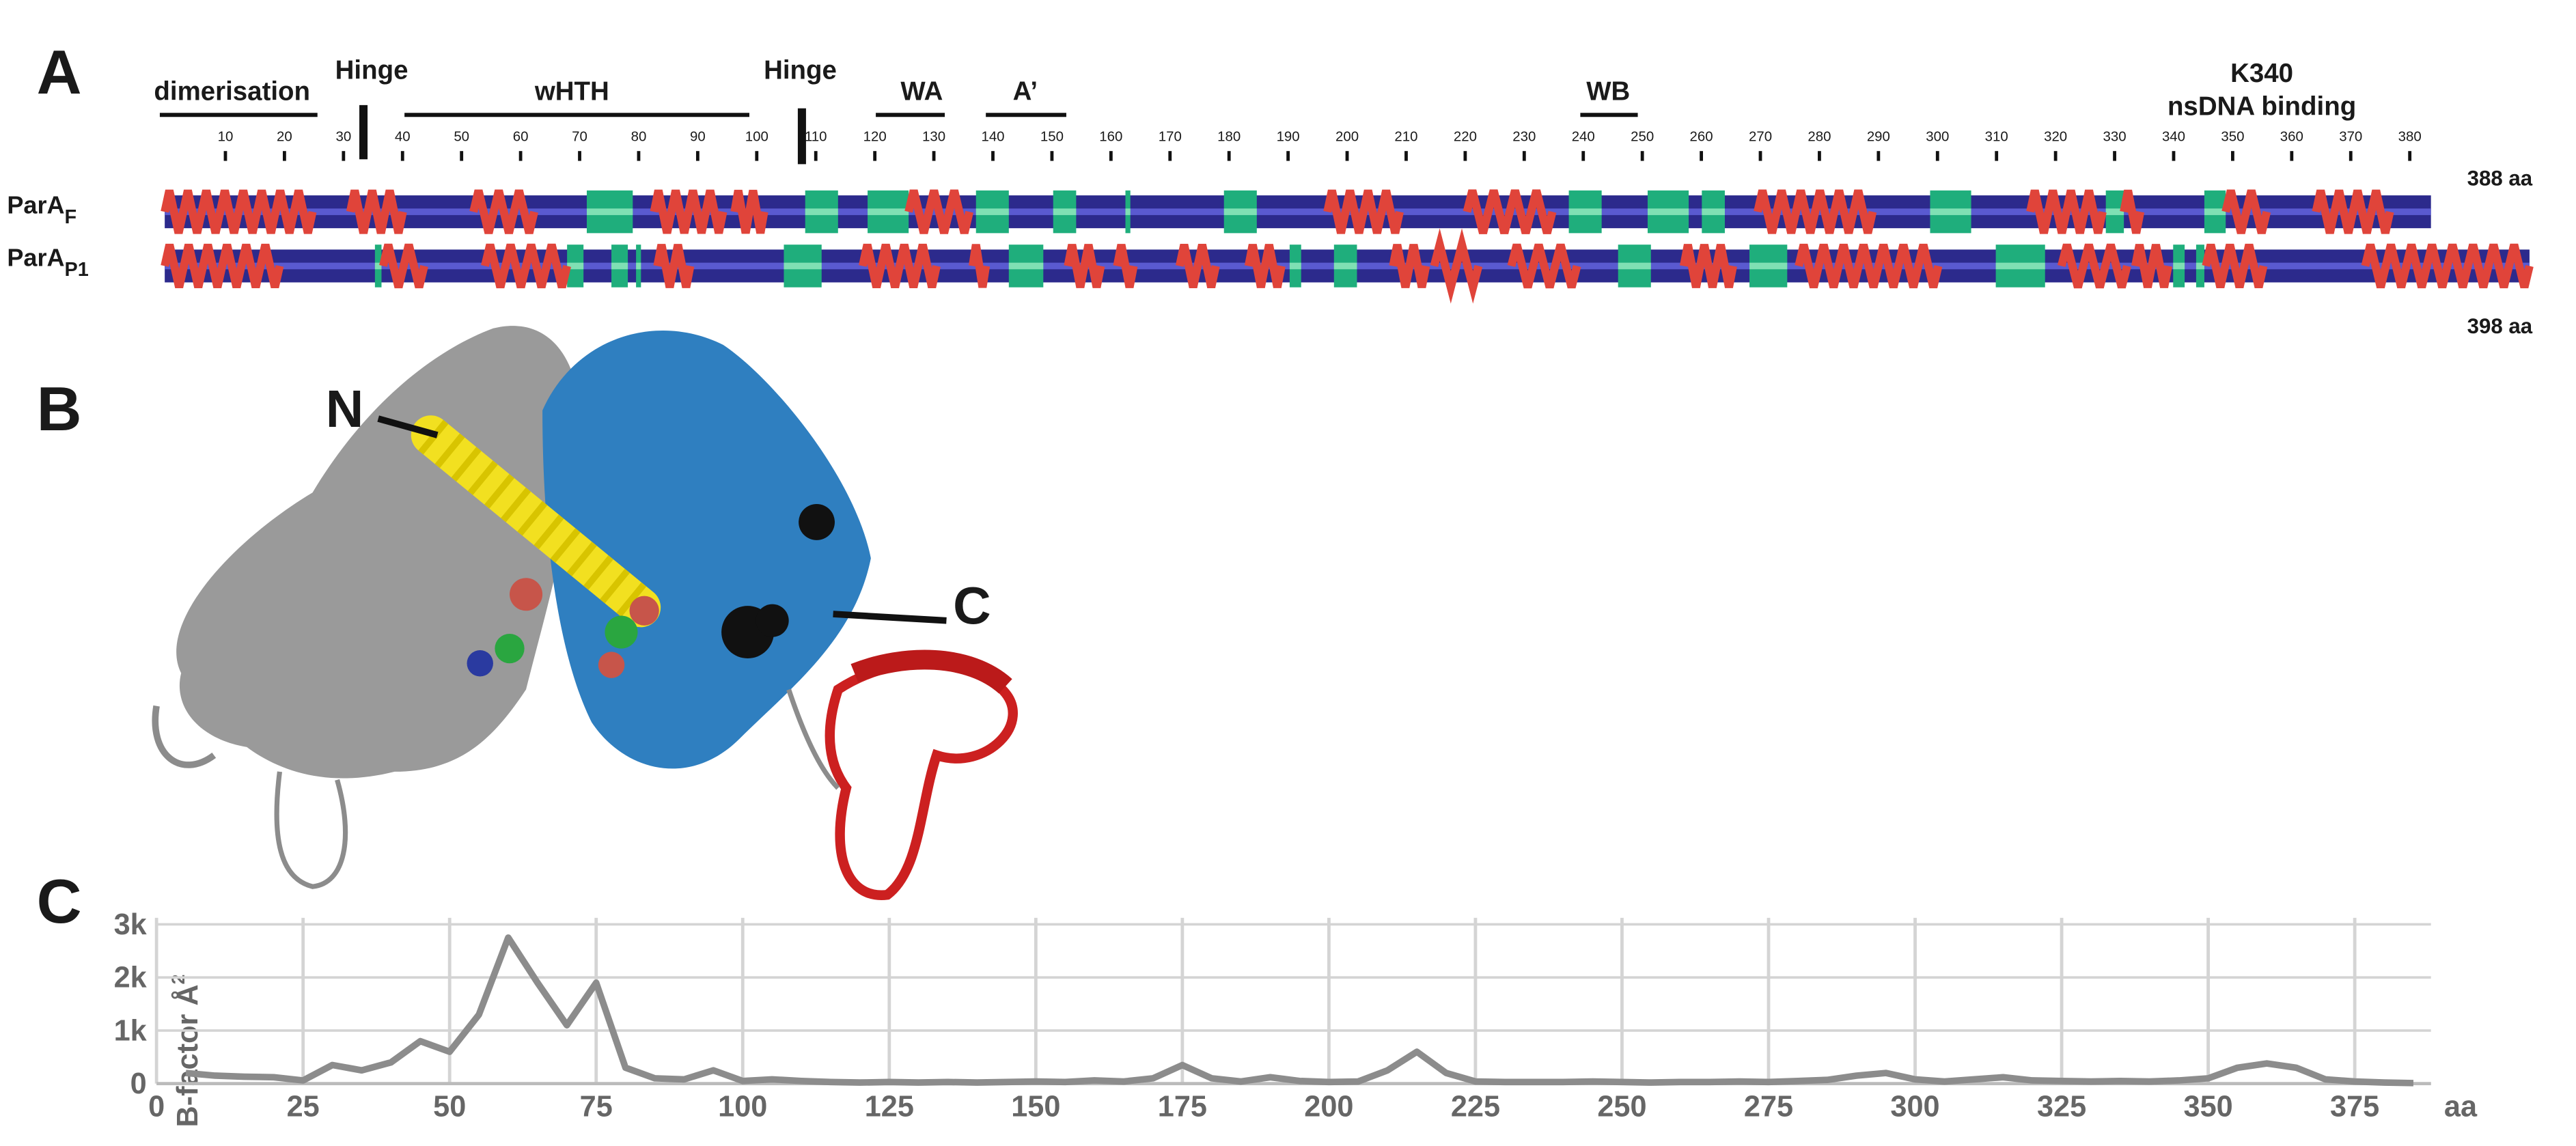 The image size is (2576, 1146). Describe the element at coordinates (1300, 1011) in the screenshot. I see `data-line` at that location.